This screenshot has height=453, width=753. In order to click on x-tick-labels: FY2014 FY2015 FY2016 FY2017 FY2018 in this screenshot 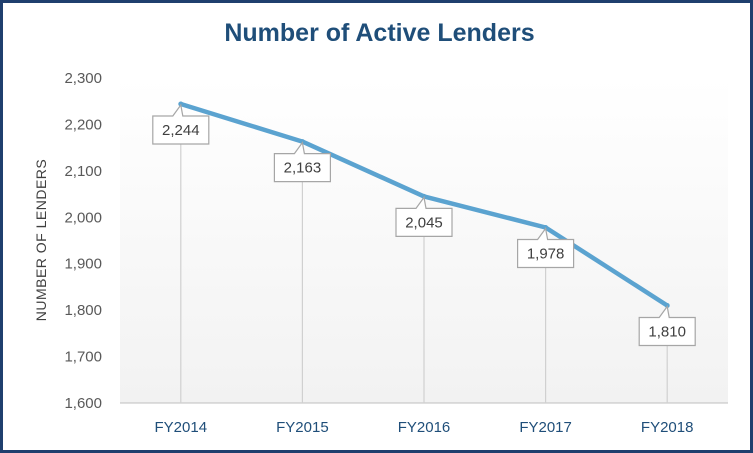, I will do `click(424, 427)`.